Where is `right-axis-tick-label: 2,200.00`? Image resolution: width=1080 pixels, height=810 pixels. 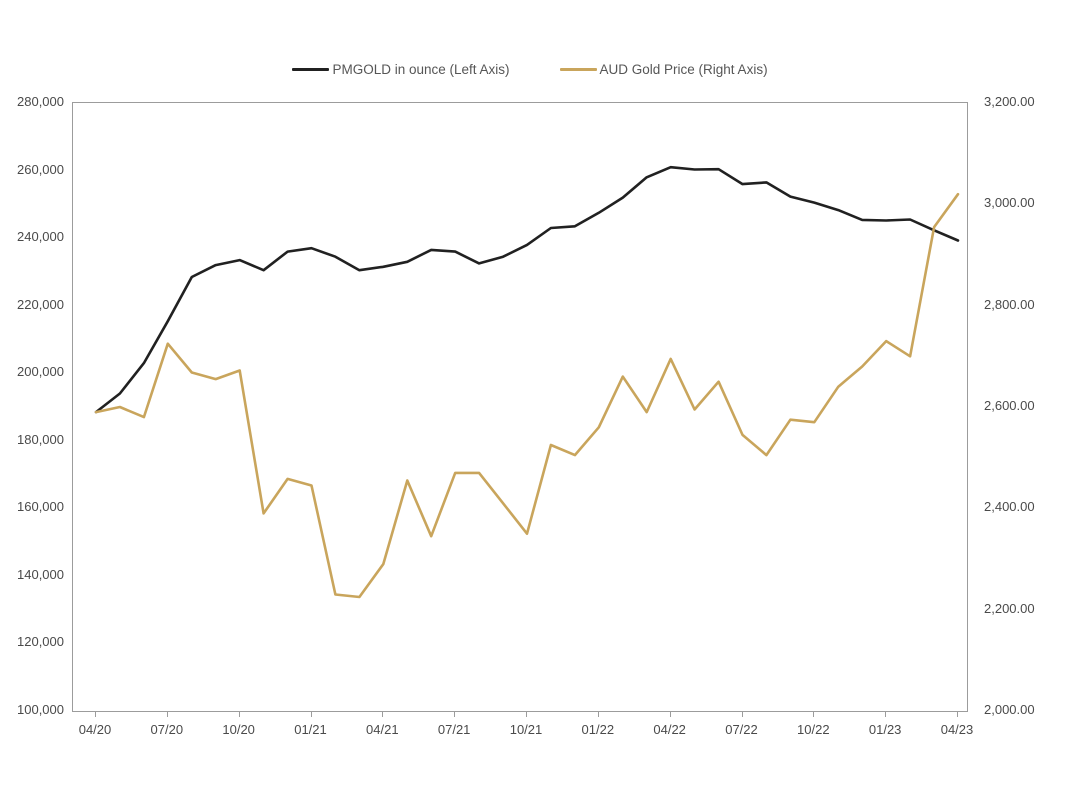 right-axis-tick-label: 2,200.00 is located at coordinates (1009, 608).